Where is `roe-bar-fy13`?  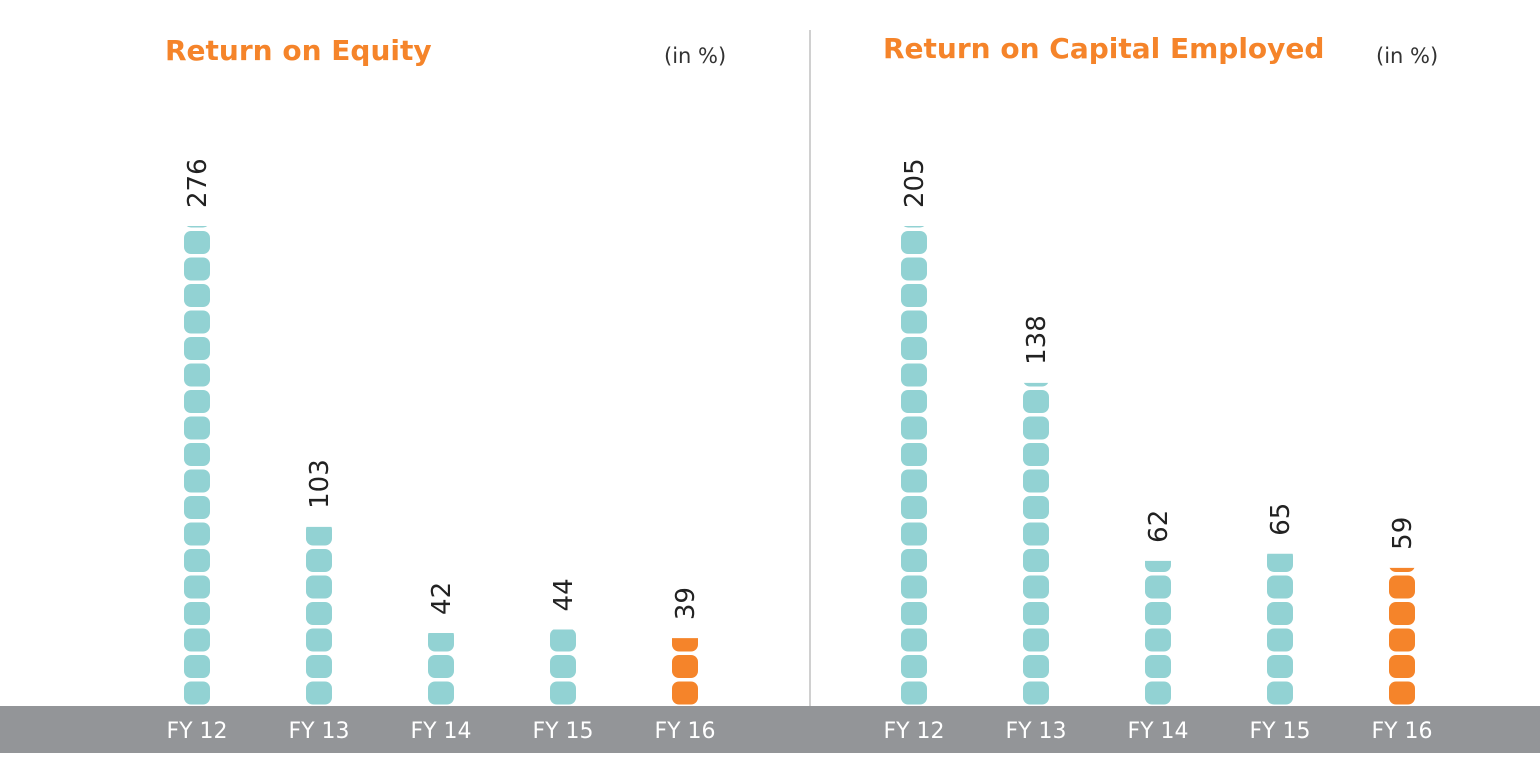 roe-bar-fy13 is located at coordinates (319, 615).